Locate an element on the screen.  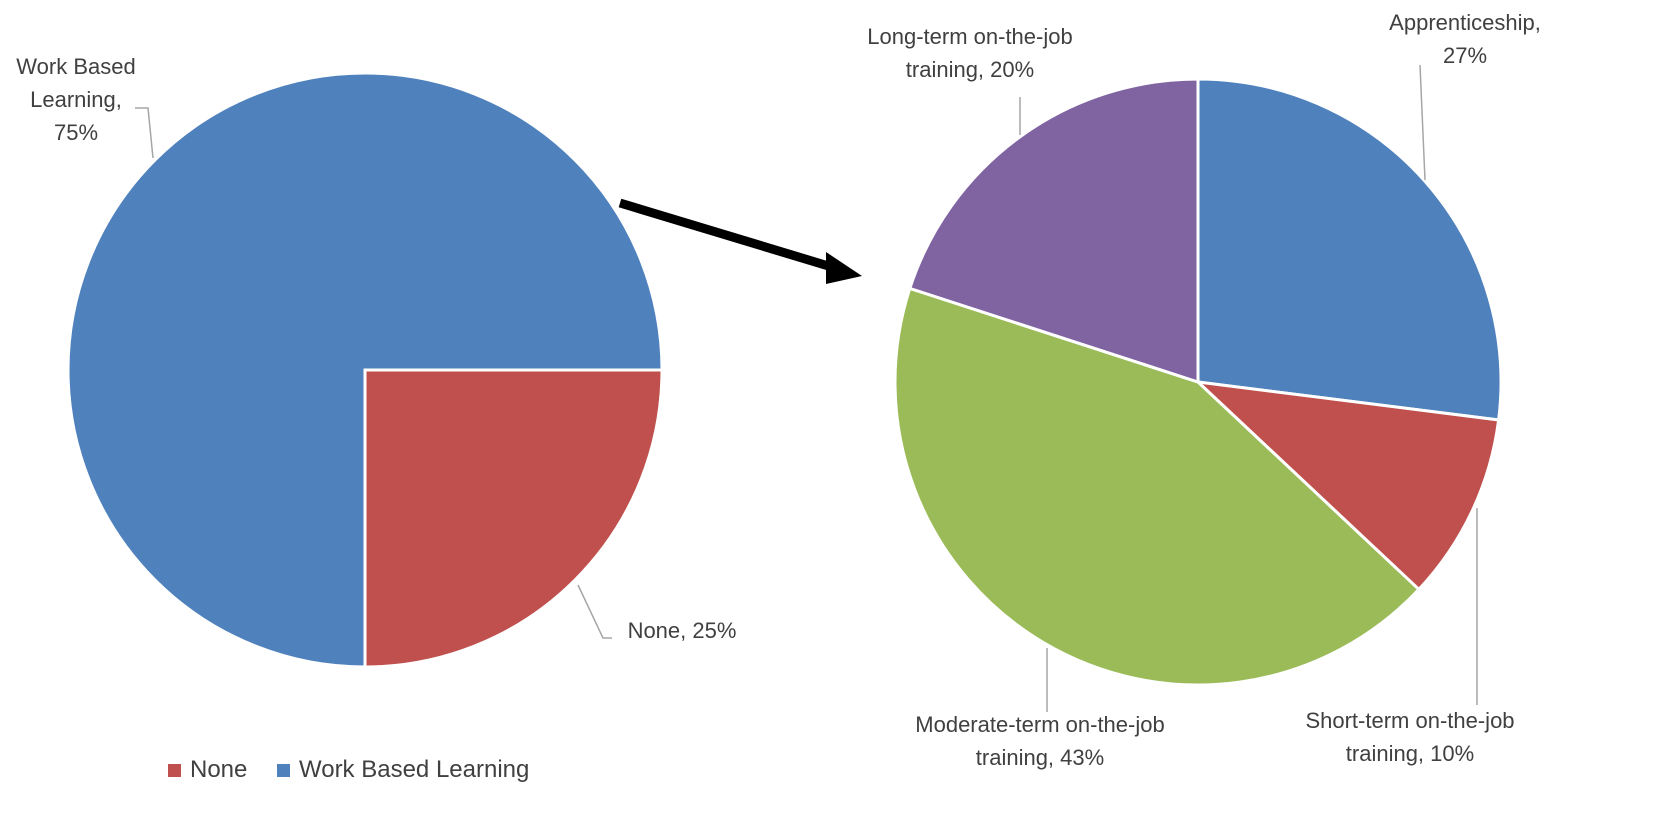
data-label: Long-term on-the-job training, 20% is located at coordinates (970, 53).